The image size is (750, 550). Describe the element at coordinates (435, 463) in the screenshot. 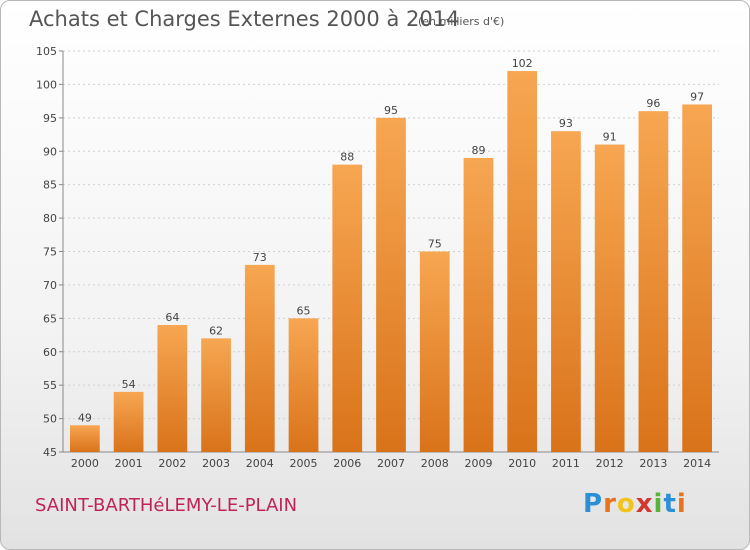

I see `x-tick-label: 2008` at that location.